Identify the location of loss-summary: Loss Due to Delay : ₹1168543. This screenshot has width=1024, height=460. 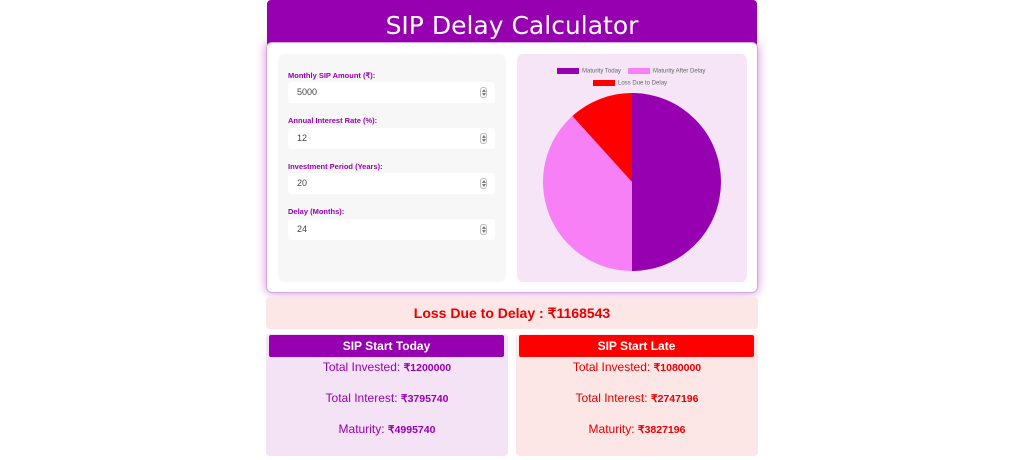
(512, 313).